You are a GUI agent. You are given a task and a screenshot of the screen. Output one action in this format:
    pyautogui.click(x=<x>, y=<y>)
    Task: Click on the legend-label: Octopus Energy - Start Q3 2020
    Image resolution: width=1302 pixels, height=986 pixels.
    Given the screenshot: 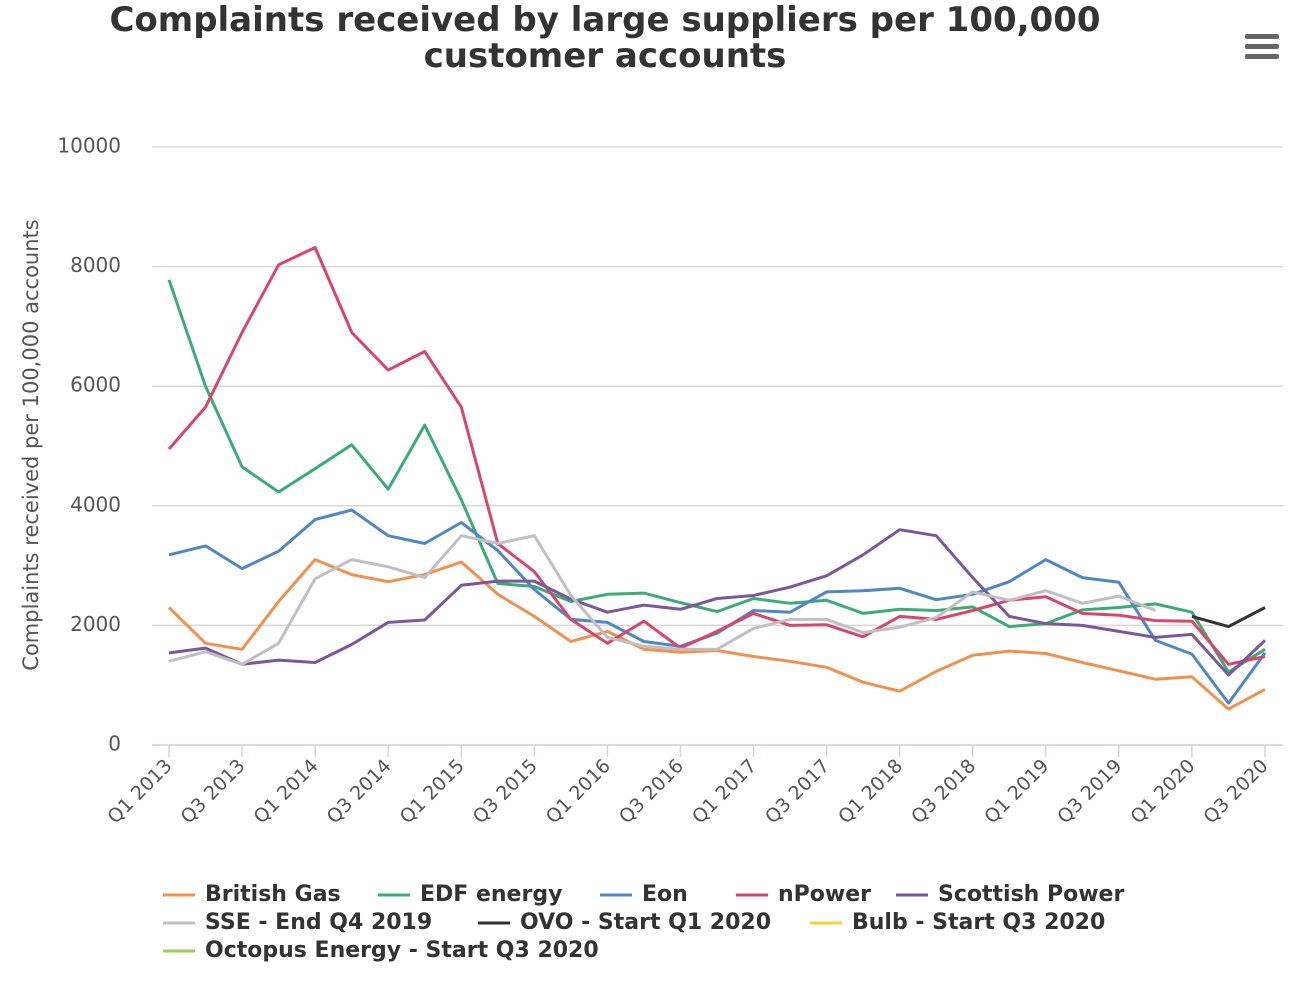 What is the action you would take?
    pyautogui.click(x=402, y=950)
    